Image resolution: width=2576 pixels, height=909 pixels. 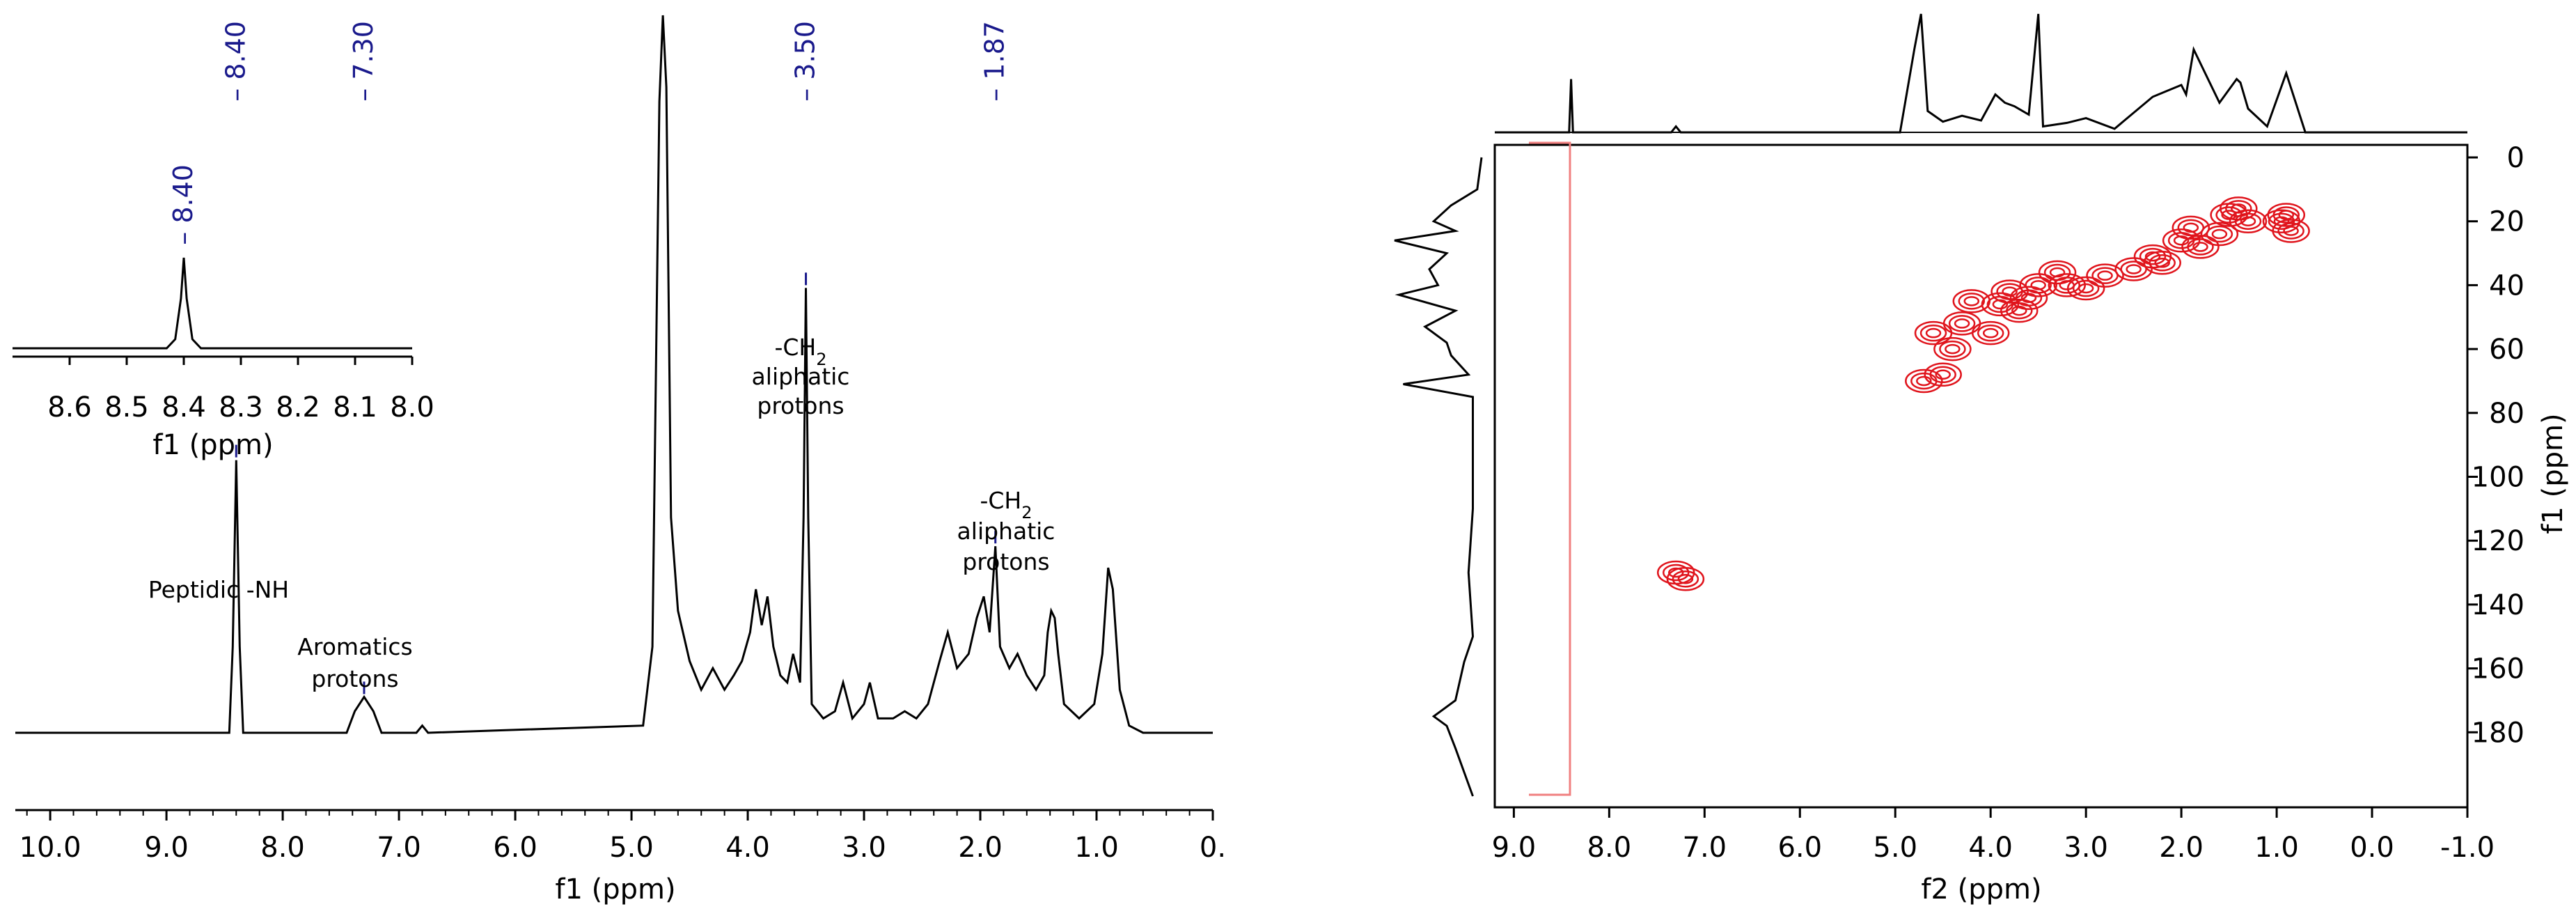 I want to click on x-tick-label: 9.0, so click(x=166, y=848).